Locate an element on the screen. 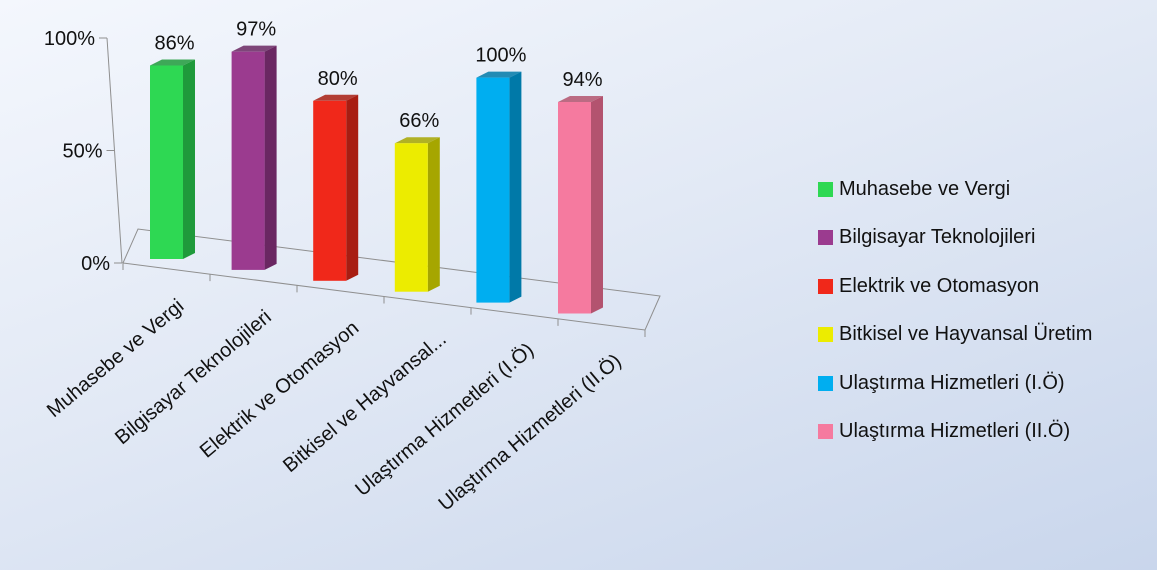  data-label: 66% is located at coordinates (419, 121).